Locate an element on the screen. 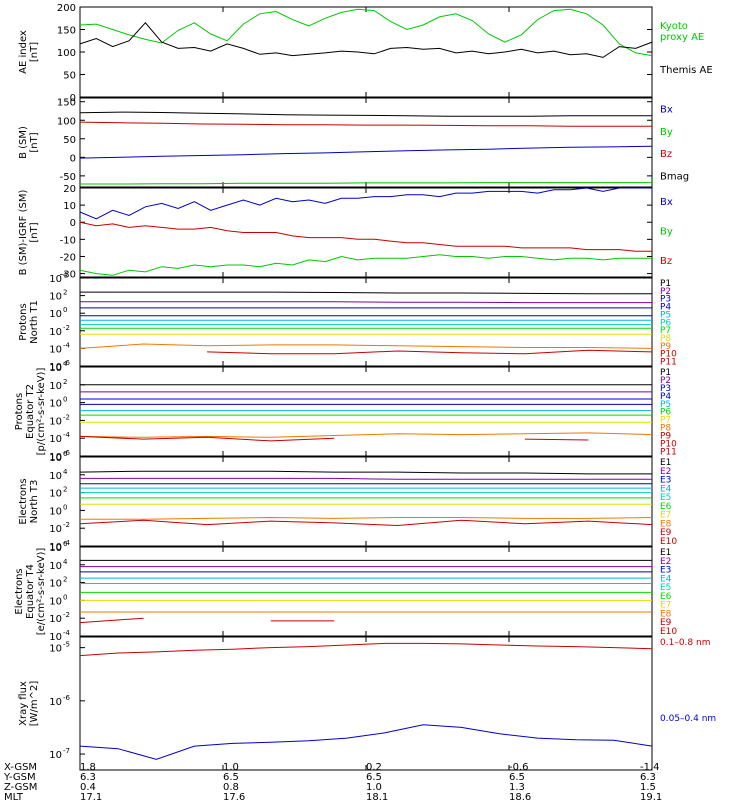  legend-label: Bmag is located at coordinates (674, 176).